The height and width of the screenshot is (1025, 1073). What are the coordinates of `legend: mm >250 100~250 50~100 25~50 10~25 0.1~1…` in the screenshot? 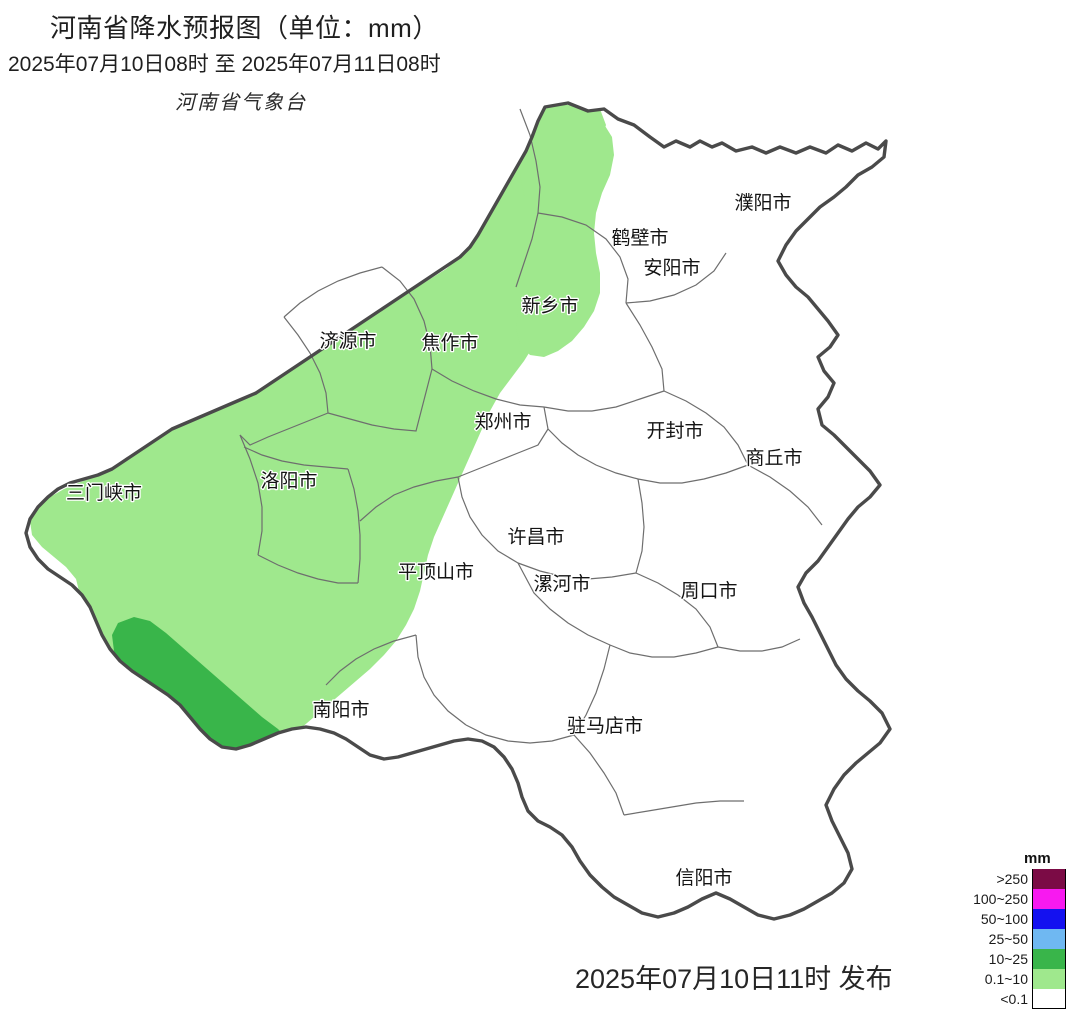 It's located at (1014, 929).